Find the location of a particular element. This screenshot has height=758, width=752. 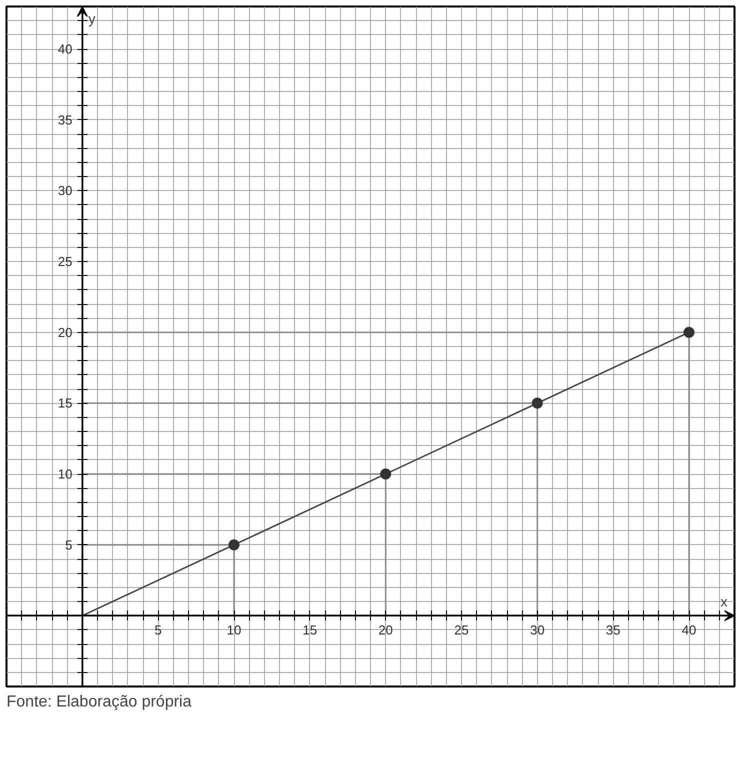

y-tick-label: 10 is located at coordinates (65, 474).